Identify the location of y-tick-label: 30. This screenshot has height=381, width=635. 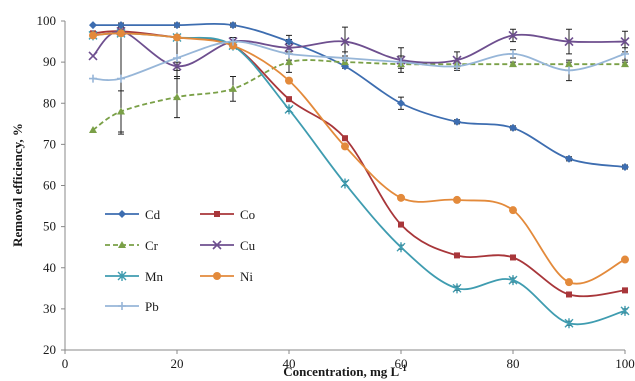
(49, 308).